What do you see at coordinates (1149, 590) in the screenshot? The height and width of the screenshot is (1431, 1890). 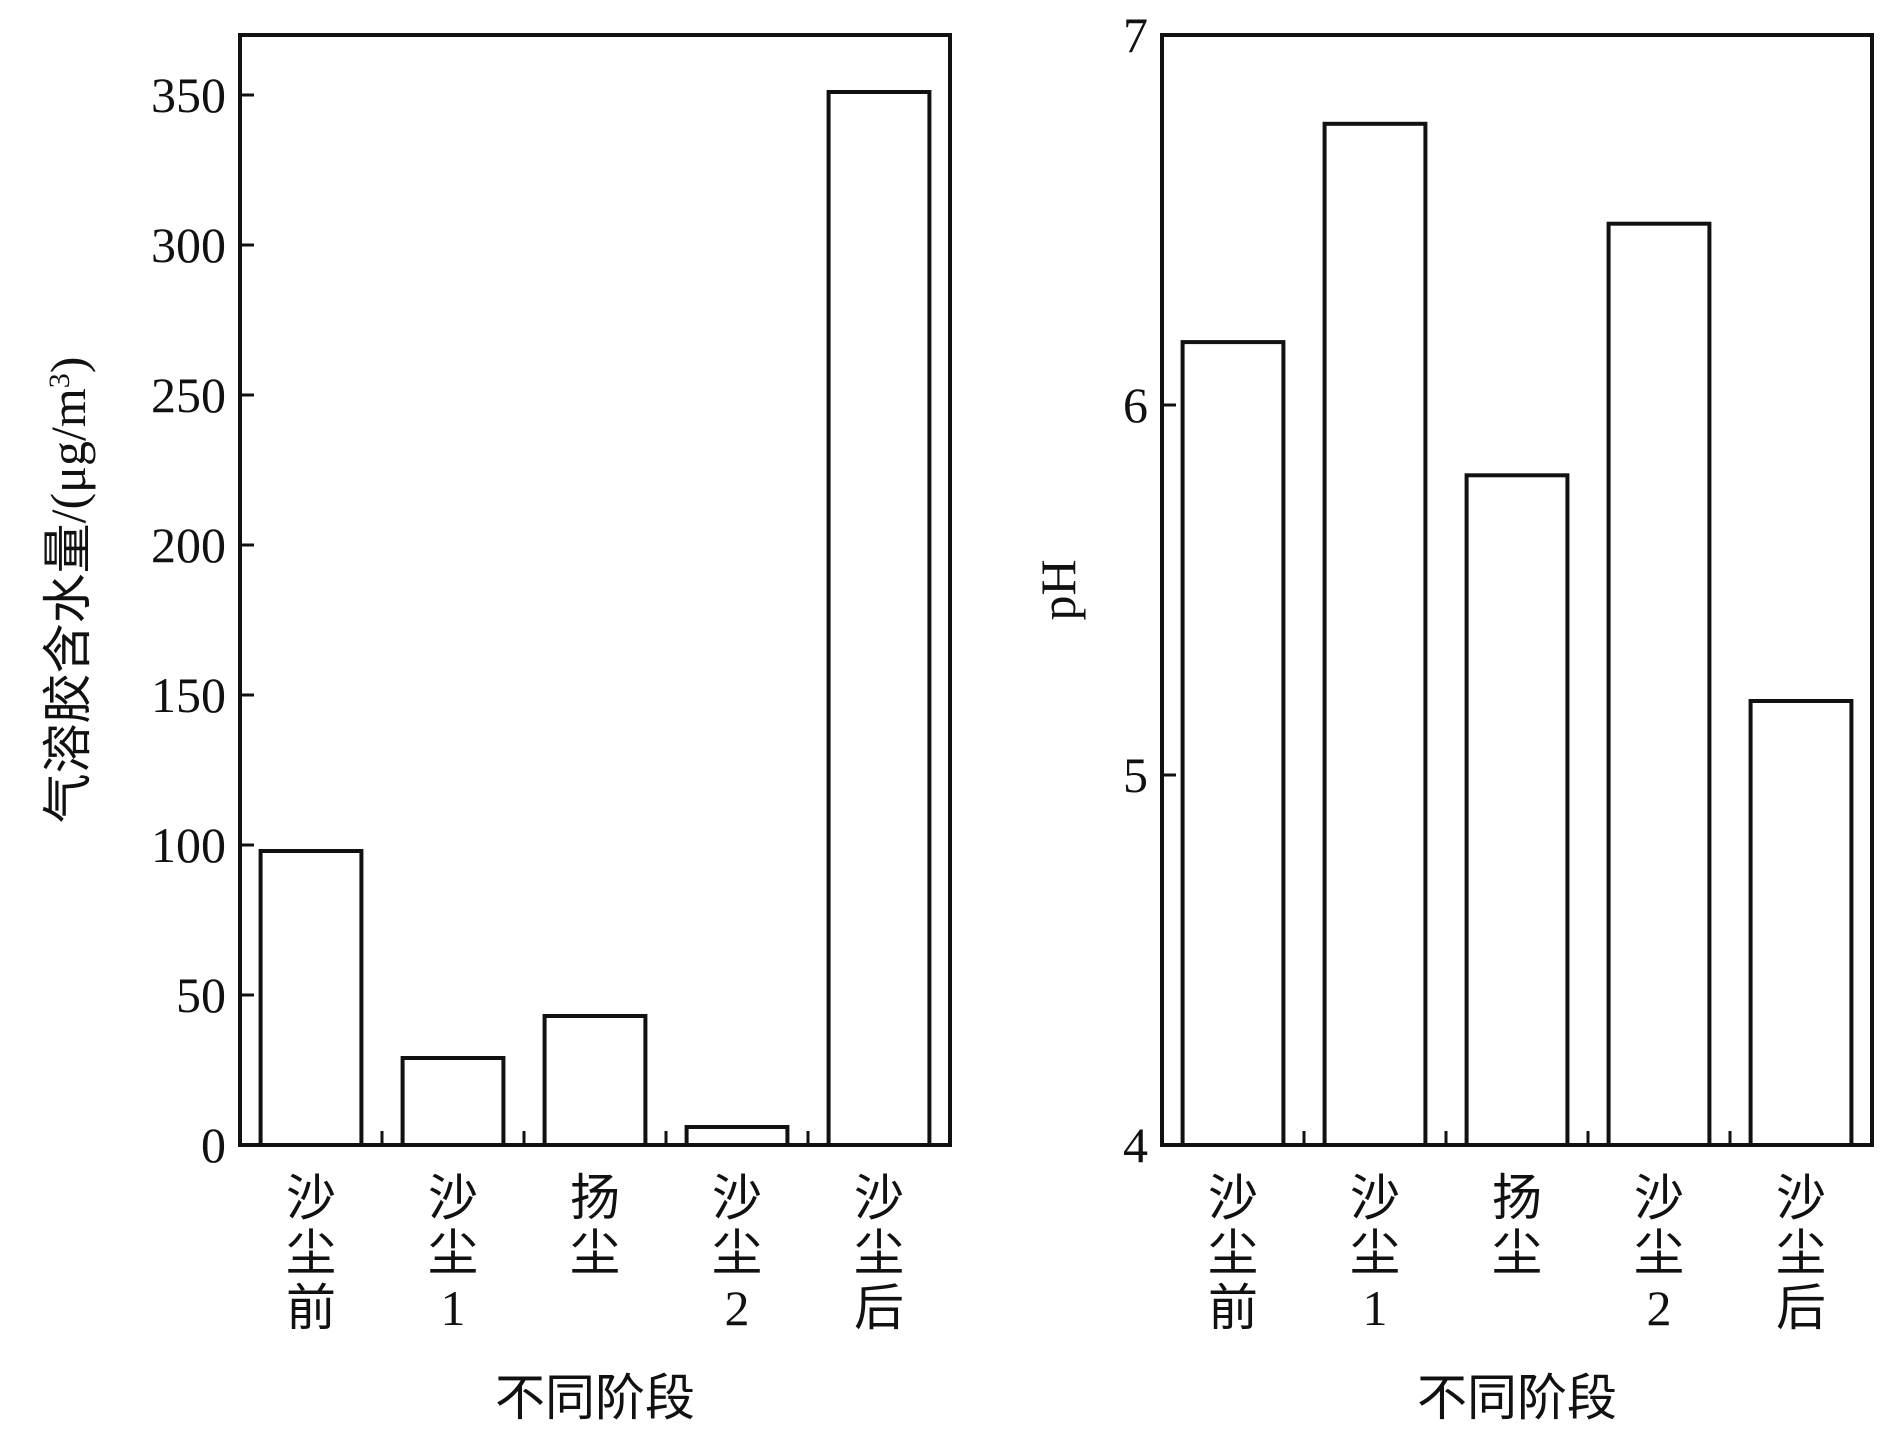 I see `y-axis-ticks: 4 5 6 7` at bounding box center [1149, 590].